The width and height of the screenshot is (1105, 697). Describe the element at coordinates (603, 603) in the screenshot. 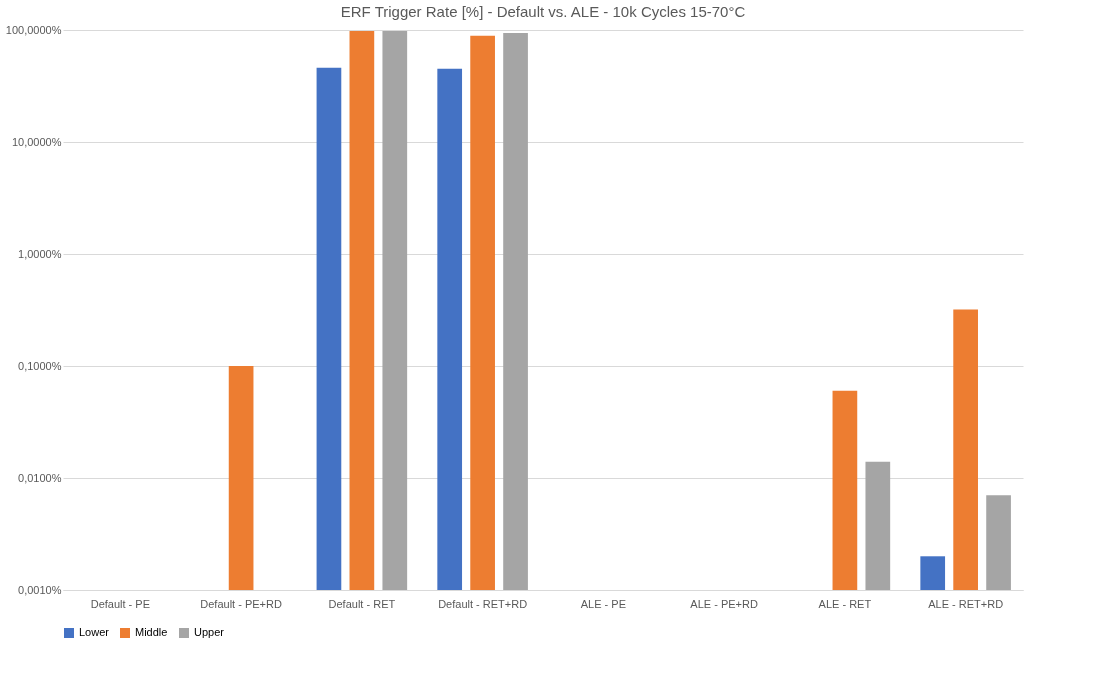

I see `x-tick-label: ALE - PE` at that location.